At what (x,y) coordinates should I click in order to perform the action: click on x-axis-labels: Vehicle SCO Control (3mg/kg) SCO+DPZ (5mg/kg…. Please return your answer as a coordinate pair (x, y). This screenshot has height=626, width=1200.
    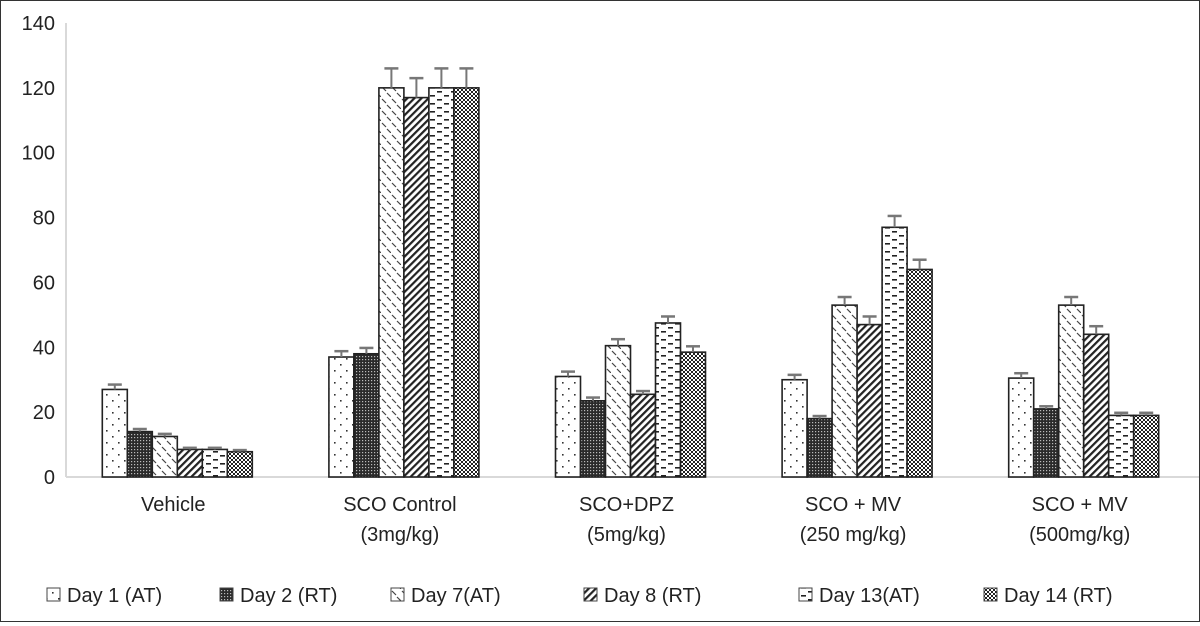
    Looking at the image, I should click on (635, 520).